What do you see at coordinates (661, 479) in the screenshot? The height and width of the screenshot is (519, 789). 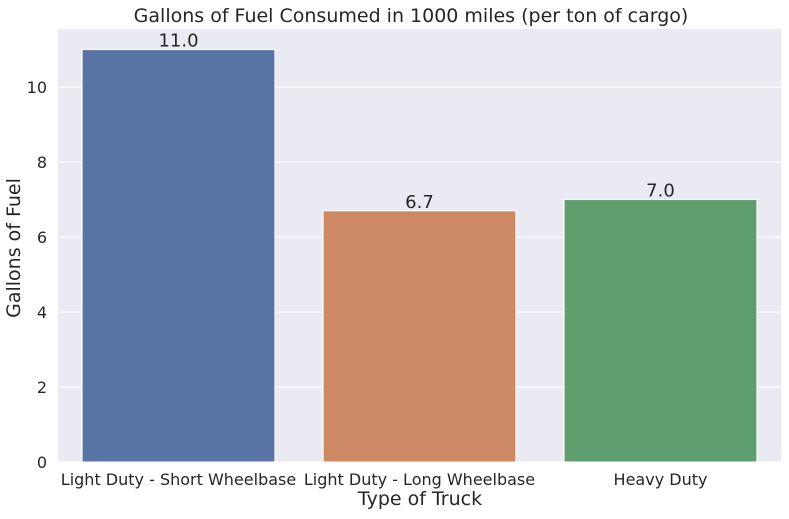 I see `x-tick-label: Heavy Duty` at bounding box center [661, 479].